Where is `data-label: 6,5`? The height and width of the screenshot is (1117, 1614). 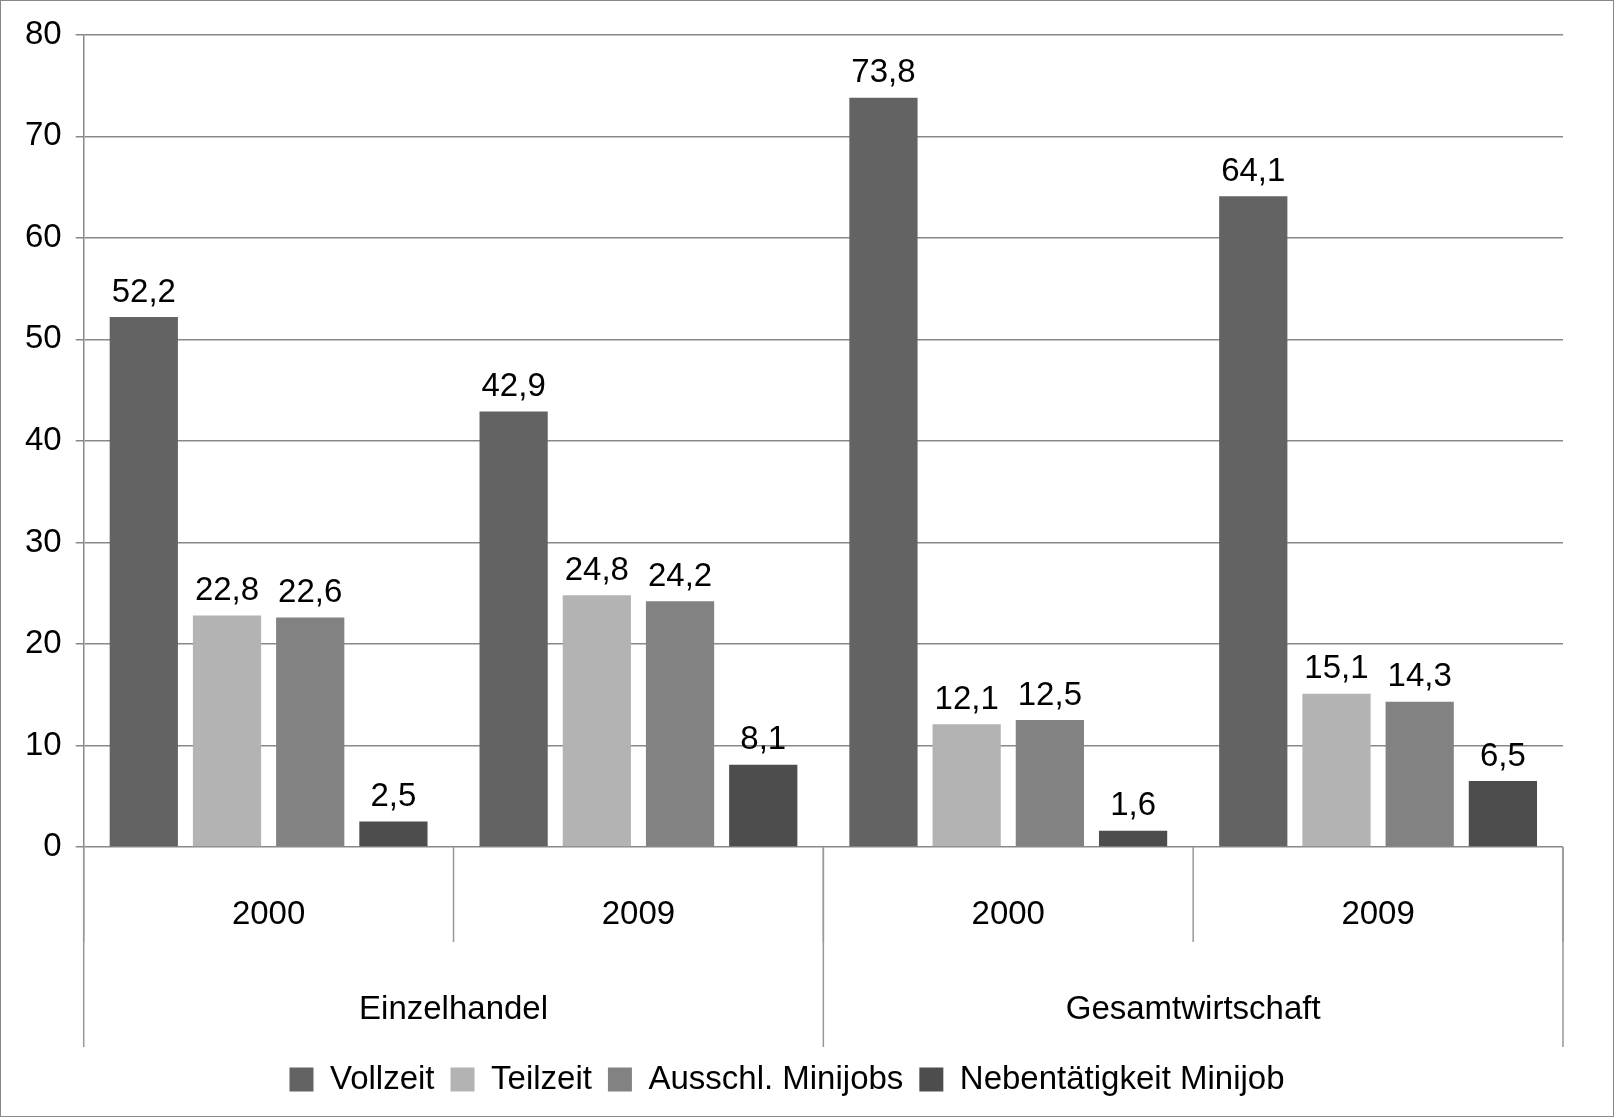 data-label: 6,5 is located at coordinates (1502, 754).